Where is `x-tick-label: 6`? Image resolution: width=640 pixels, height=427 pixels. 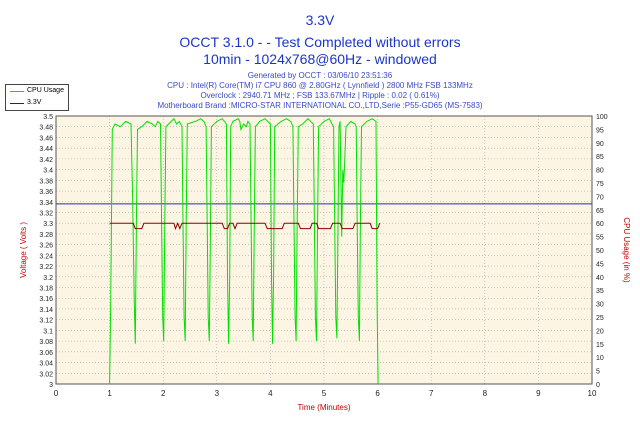 x-tick-label: 6 is located at coordinates (377, 393).